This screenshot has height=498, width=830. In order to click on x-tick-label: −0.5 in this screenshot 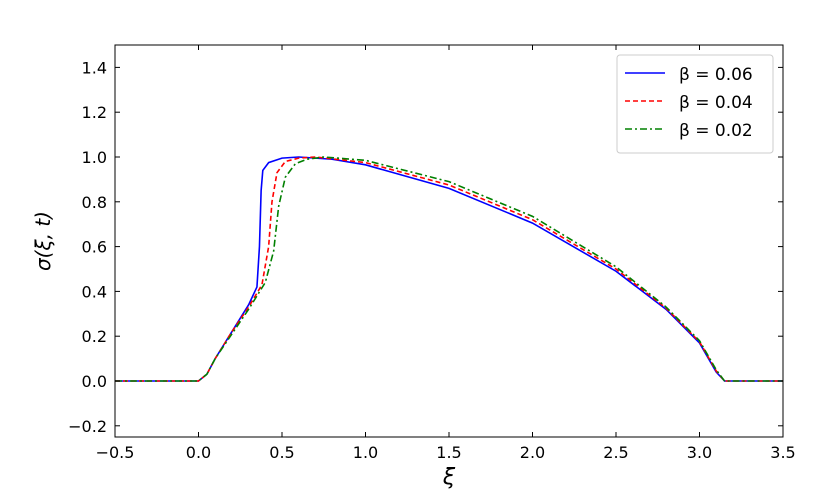, I will do `click(115, 452)`.